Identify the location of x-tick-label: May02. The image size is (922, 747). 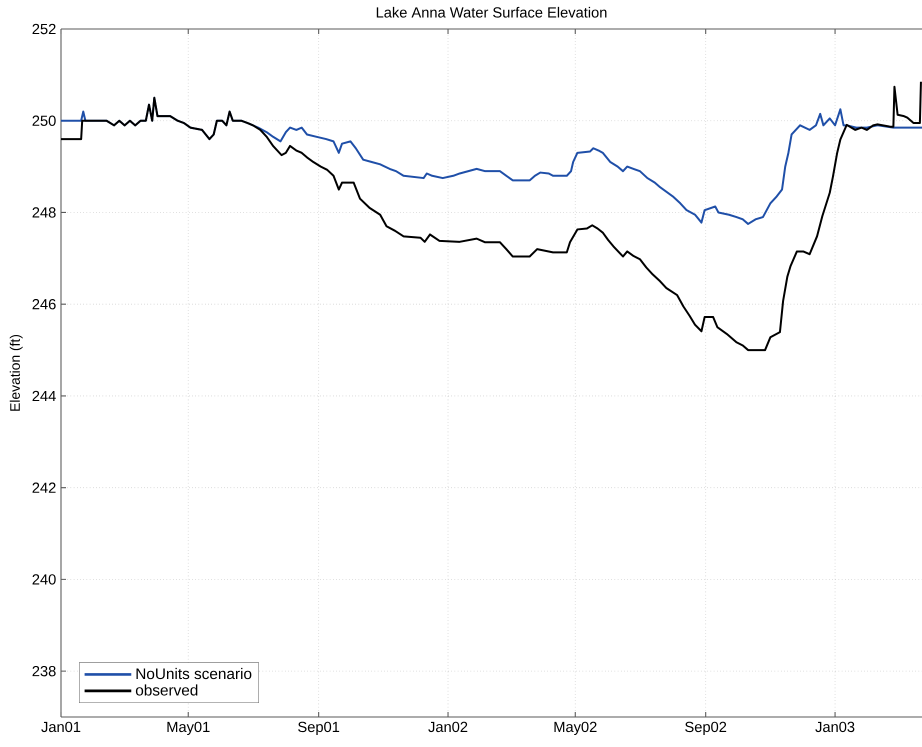
(575, 728).